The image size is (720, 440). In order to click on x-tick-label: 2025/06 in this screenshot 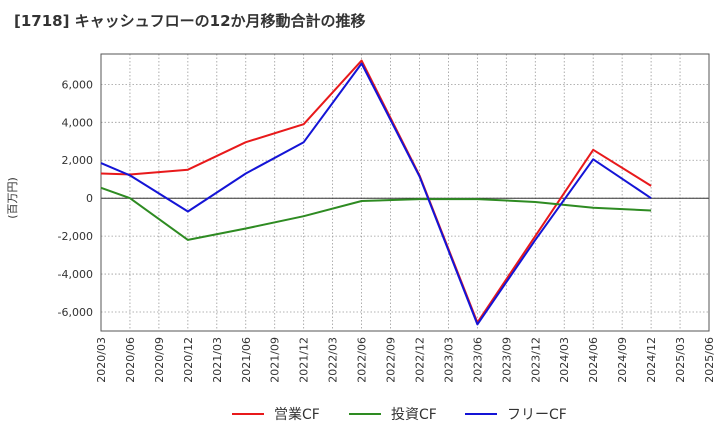, I will do `click(709, 360)`.